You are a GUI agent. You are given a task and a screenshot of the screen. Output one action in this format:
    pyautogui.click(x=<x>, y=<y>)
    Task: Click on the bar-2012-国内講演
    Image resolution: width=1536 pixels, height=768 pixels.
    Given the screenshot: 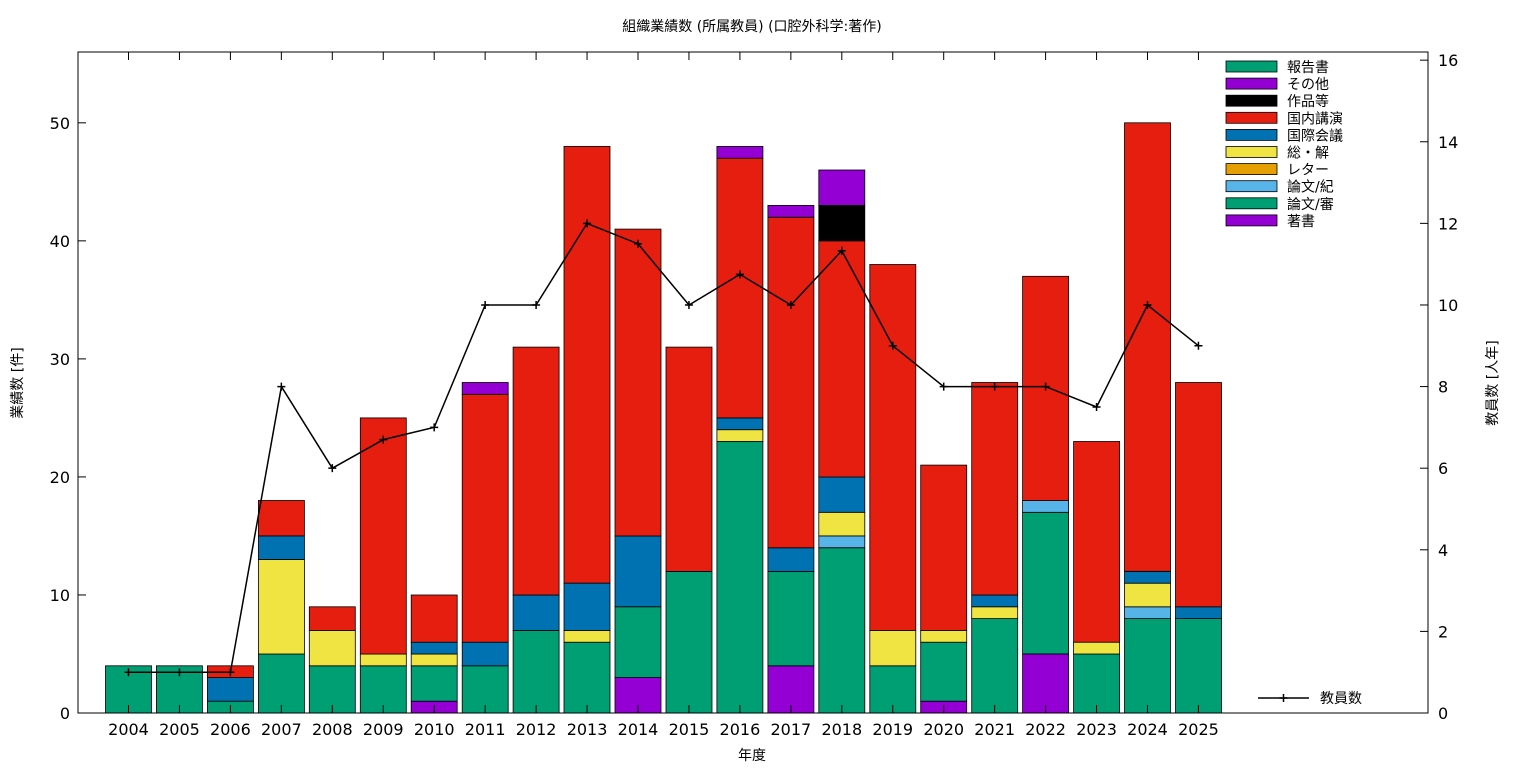 What is the action you would take?
    pyautogui.click(x=536, y=471)
    